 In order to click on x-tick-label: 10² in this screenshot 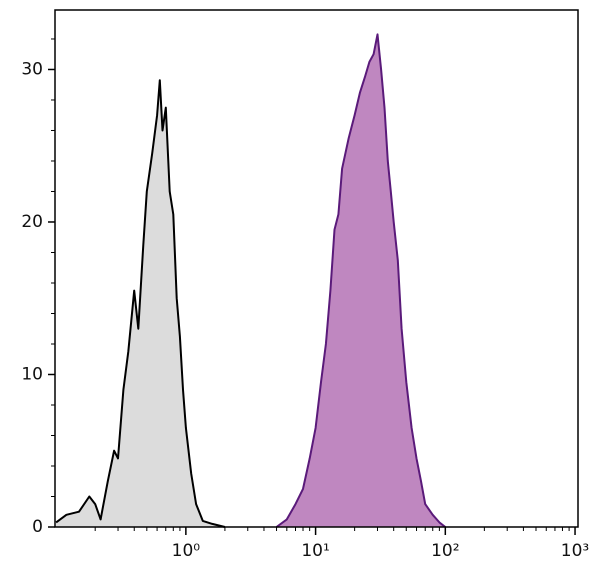, I will do `click(445, 551)`.